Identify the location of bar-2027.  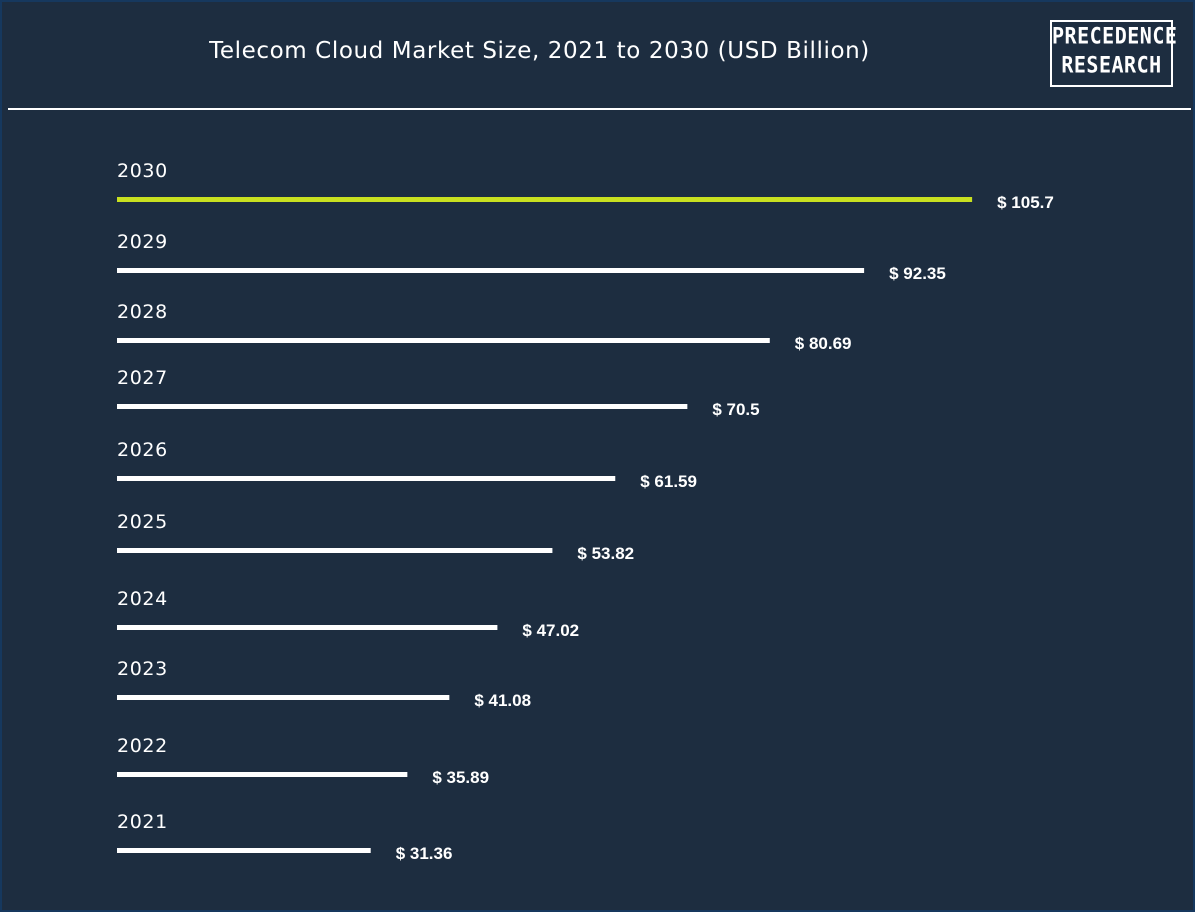
(402, 406).